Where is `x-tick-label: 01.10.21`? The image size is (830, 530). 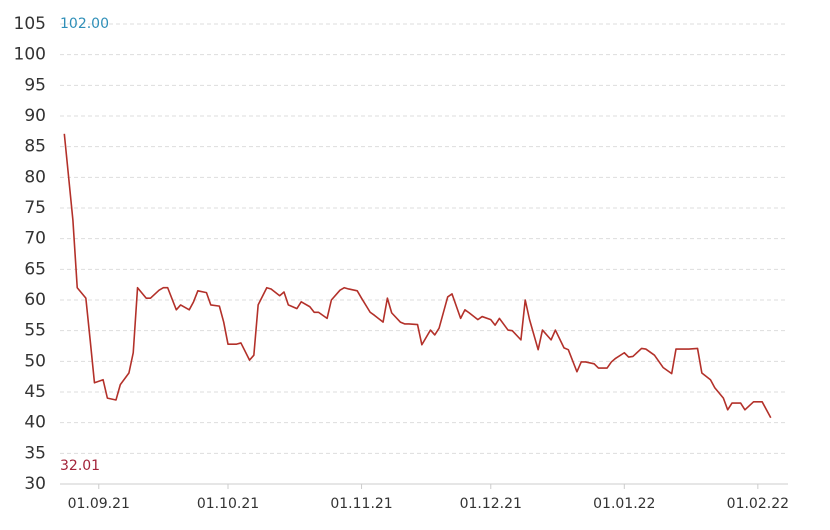 x-tick-label: 01.10.21 is located at coordinates (228, 504).